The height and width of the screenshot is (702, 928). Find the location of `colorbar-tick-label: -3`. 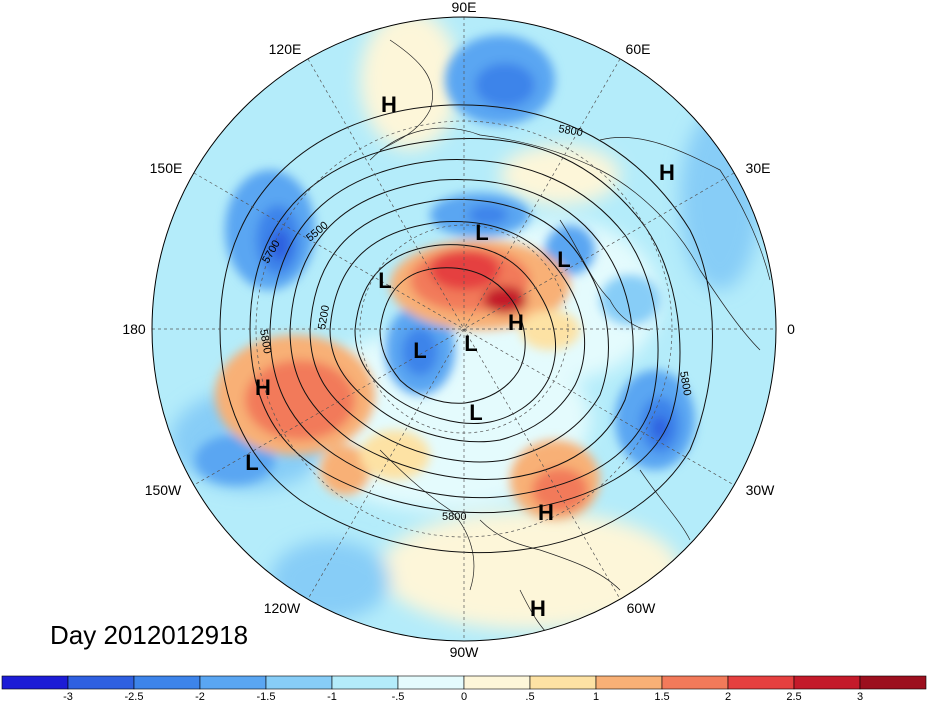

colorbar-tick-label: -3 is located at coordinates (68, 696).